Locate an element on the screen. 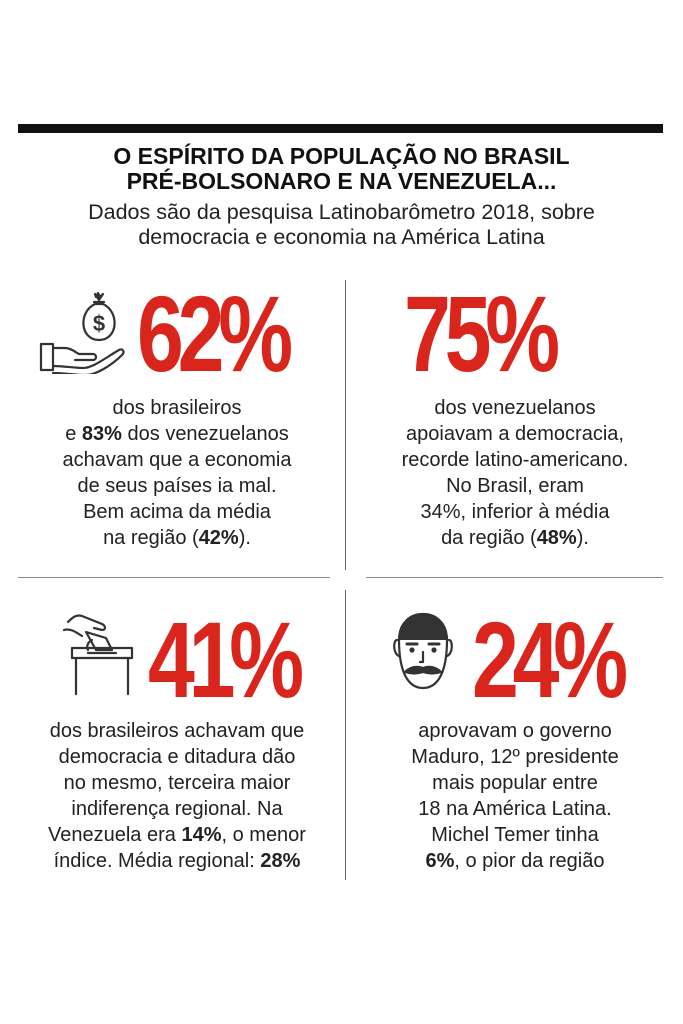 Image resolution: width=683 pixels, height=1024 pixels. block-1-line: dos brasileiros is located at coordinates (177, 408).